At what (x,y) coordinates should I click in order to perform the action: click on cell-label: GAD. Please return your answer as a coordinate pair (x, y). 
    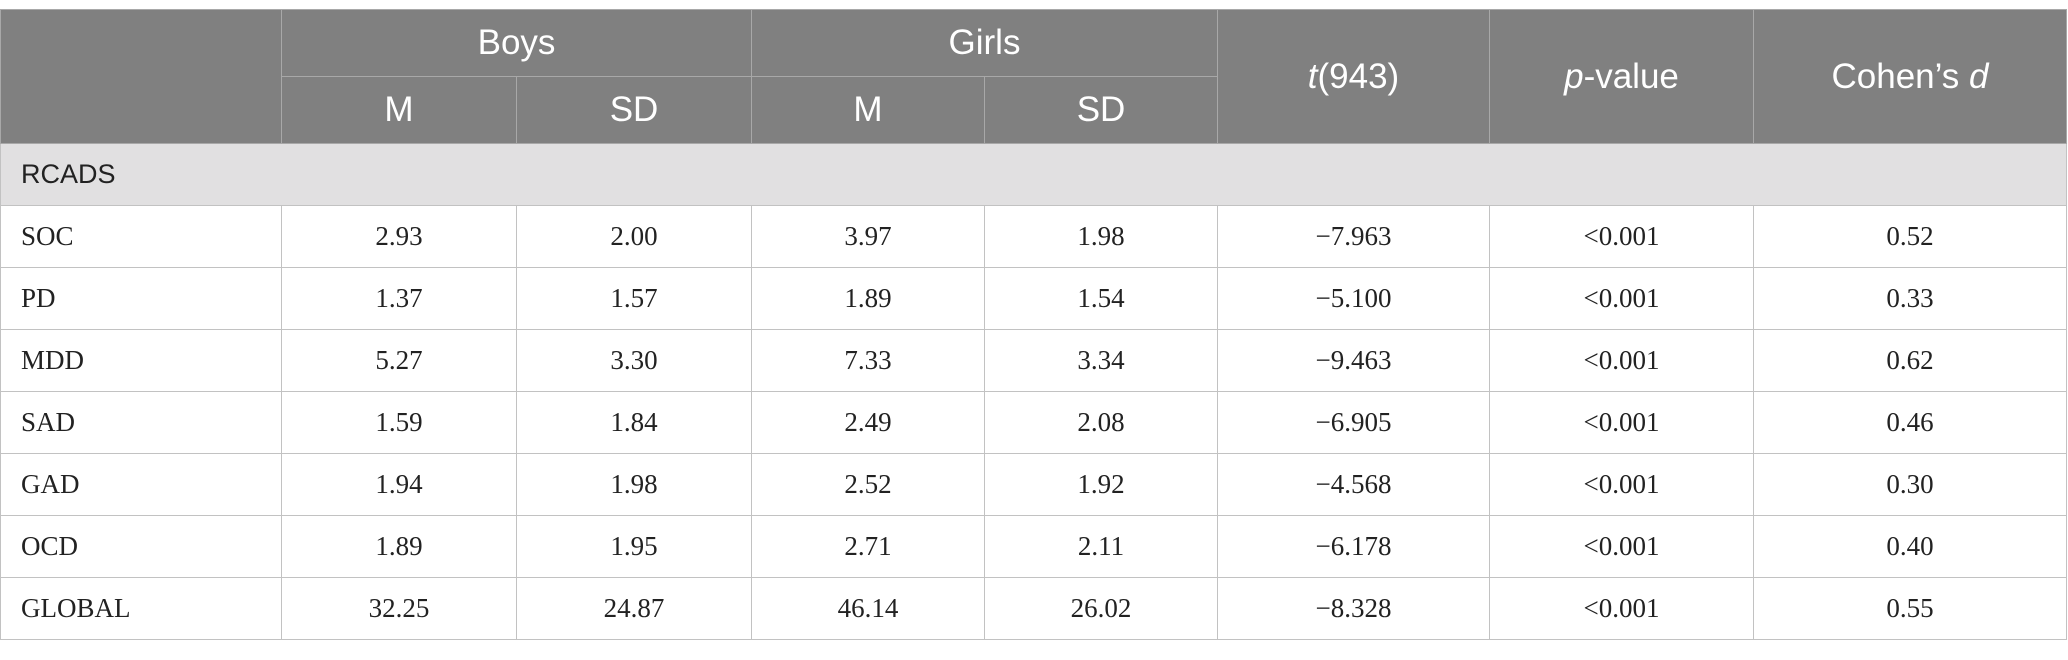
    Looking at the image, I should click on (141, 484).